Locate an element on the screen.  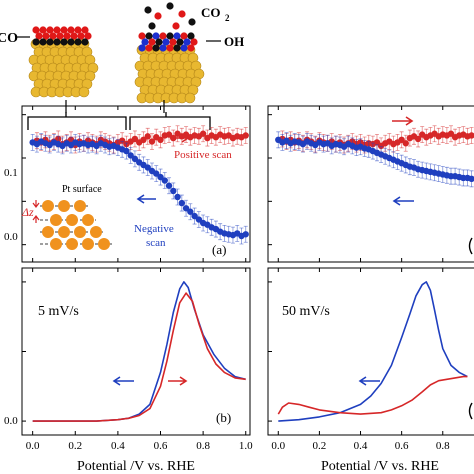
panel-c is located at coordinates (370, 184).